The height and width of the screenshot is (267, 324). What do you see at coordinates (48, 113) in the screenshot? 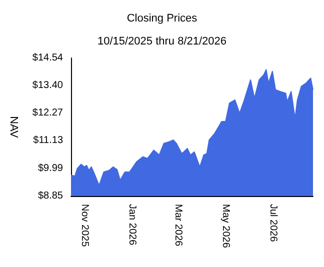
I see `y-tick-label: $12.27` at bounding box center [48, 113].